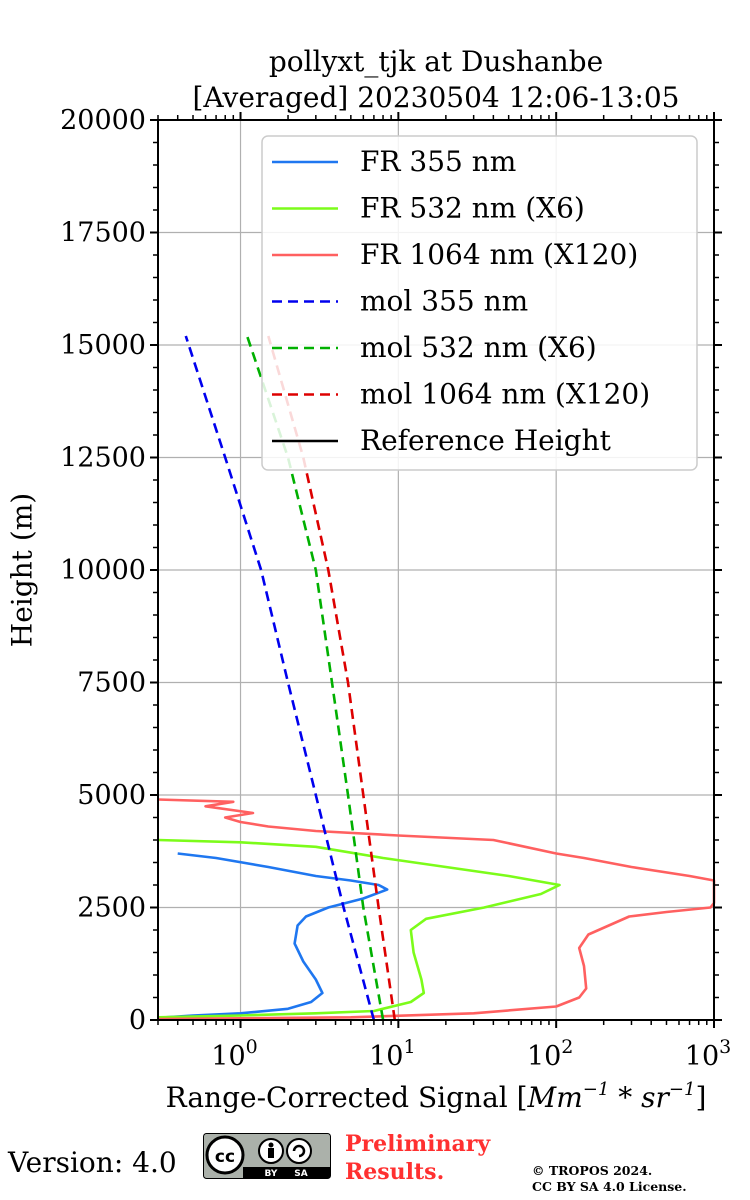  What do you see at coordinates (137, 1020) in the screenshot?
I see `y-tick-label: 0` at bounding box center [137, 1020].